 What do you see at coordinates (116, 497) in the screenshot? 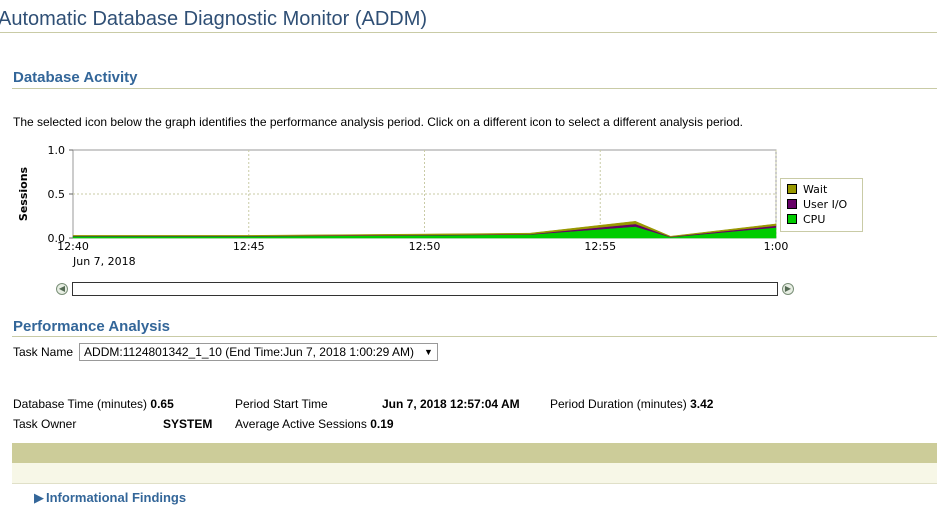
I see `informational-findings-label: Informational Findings` at bounding box center [116, 497].